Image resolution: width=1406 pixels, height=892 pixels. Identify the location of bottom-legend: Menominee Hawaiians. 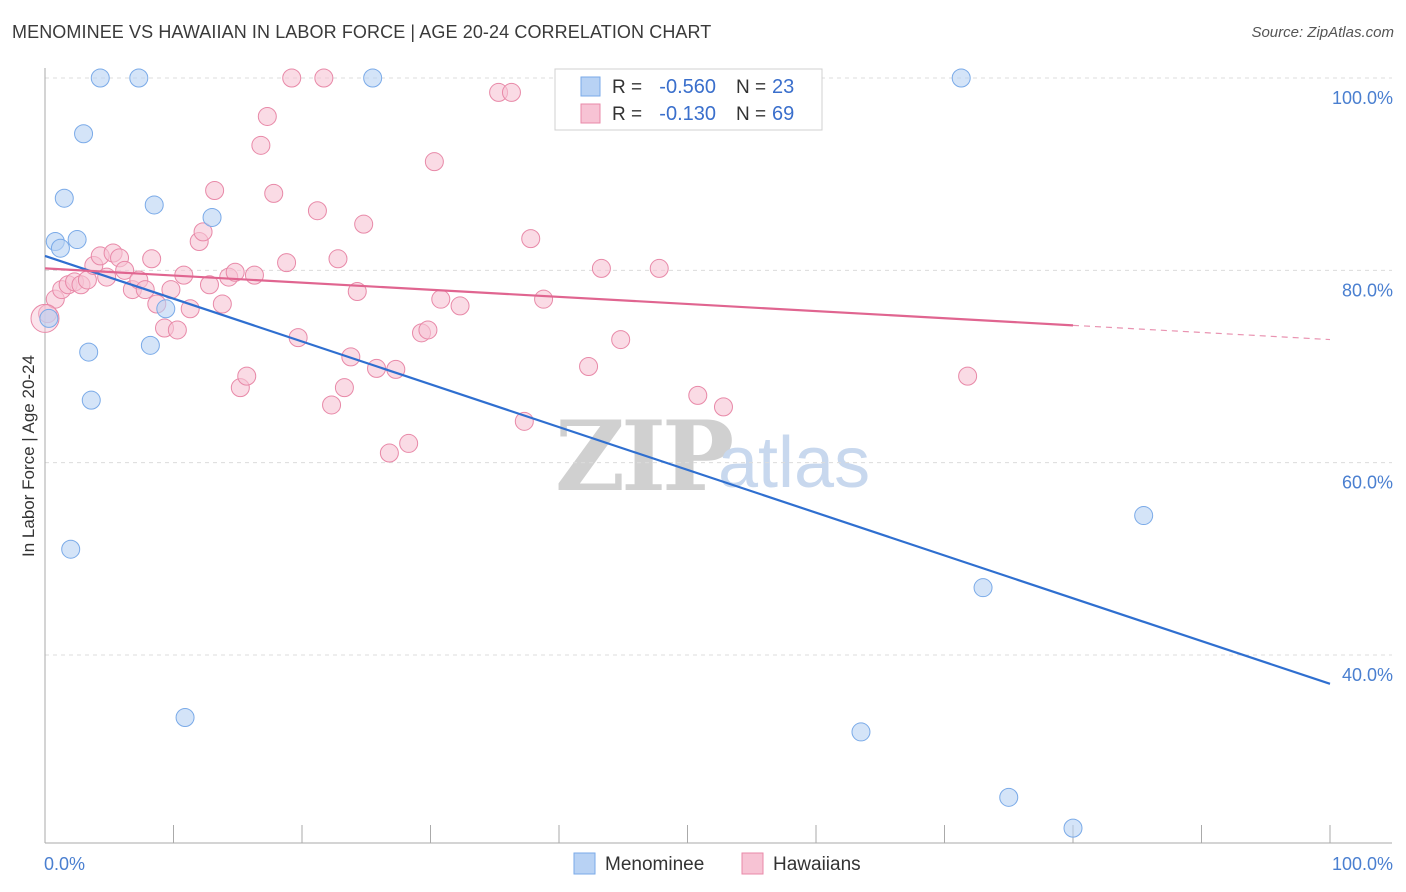
(717, 863).